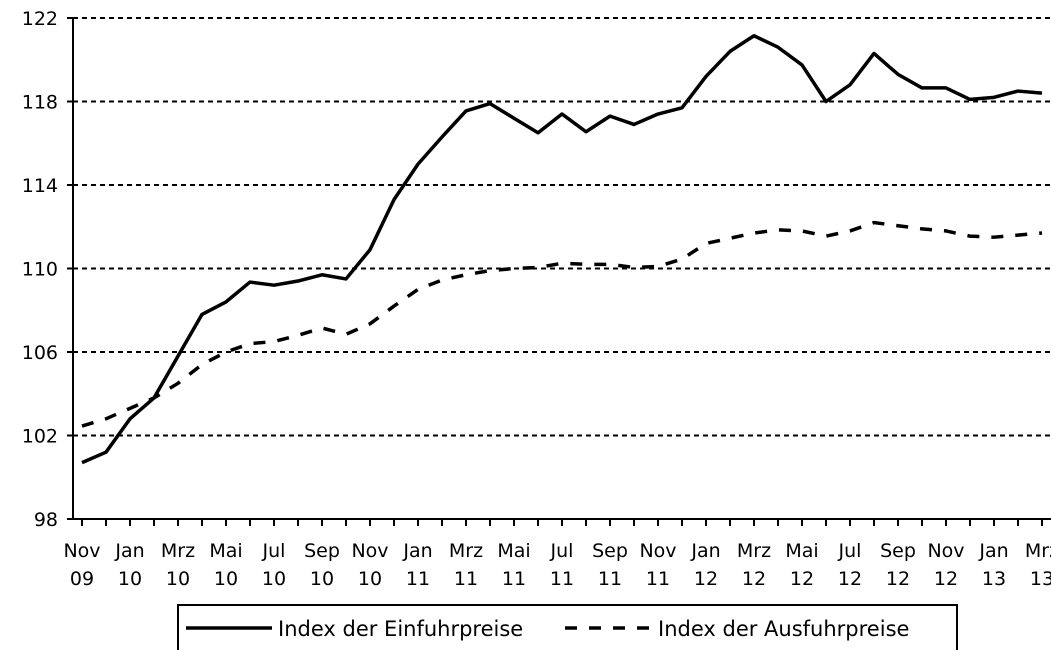 This screenshot has width=1051, height=650. I want to click on x-tick-label: Mrz 12, so click(754, 565).